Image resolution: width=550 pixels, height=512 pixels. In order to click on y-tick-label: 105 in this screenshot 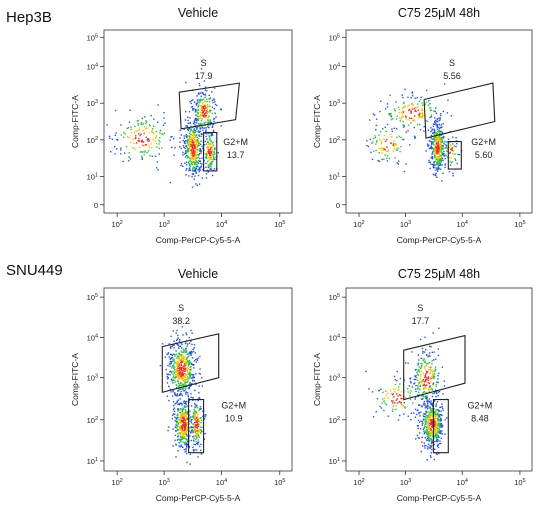, I will do `click(92, 297)`.